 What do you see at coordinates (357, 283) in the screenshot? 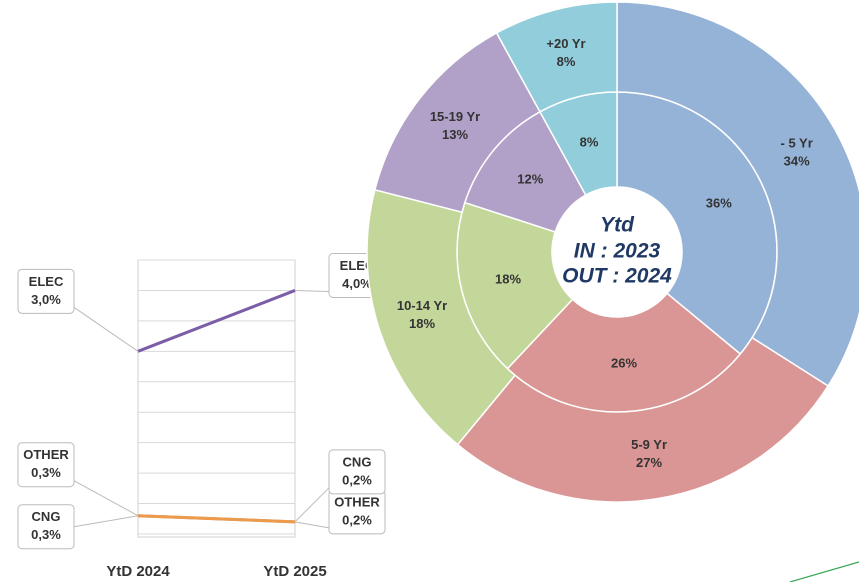
I see `data-label: 4,0%` at bounding box center [357, 283].